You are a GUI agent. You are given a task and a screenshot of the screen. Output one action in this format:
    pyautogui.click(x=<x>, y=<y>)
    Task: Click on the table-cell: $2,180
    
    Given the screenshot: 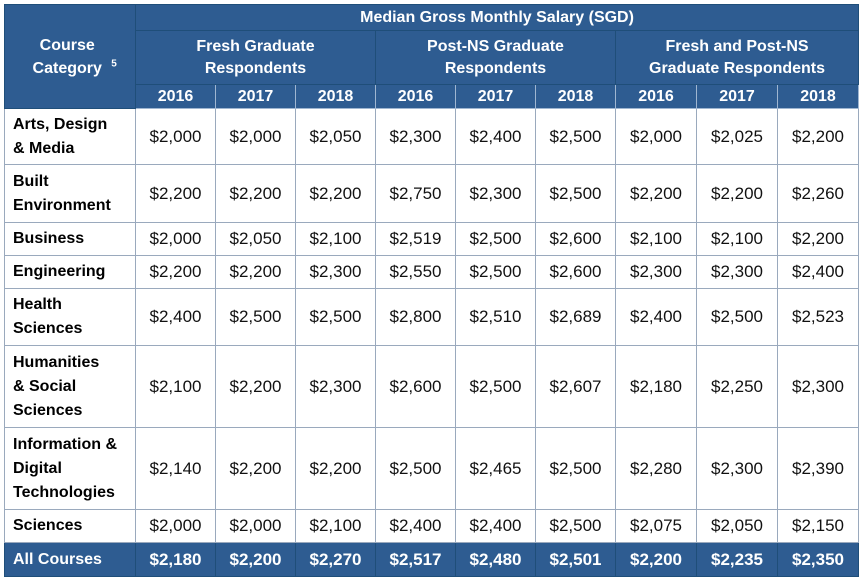 What is the action you would take?
    pyautogui.click(x=656, y=386)
    